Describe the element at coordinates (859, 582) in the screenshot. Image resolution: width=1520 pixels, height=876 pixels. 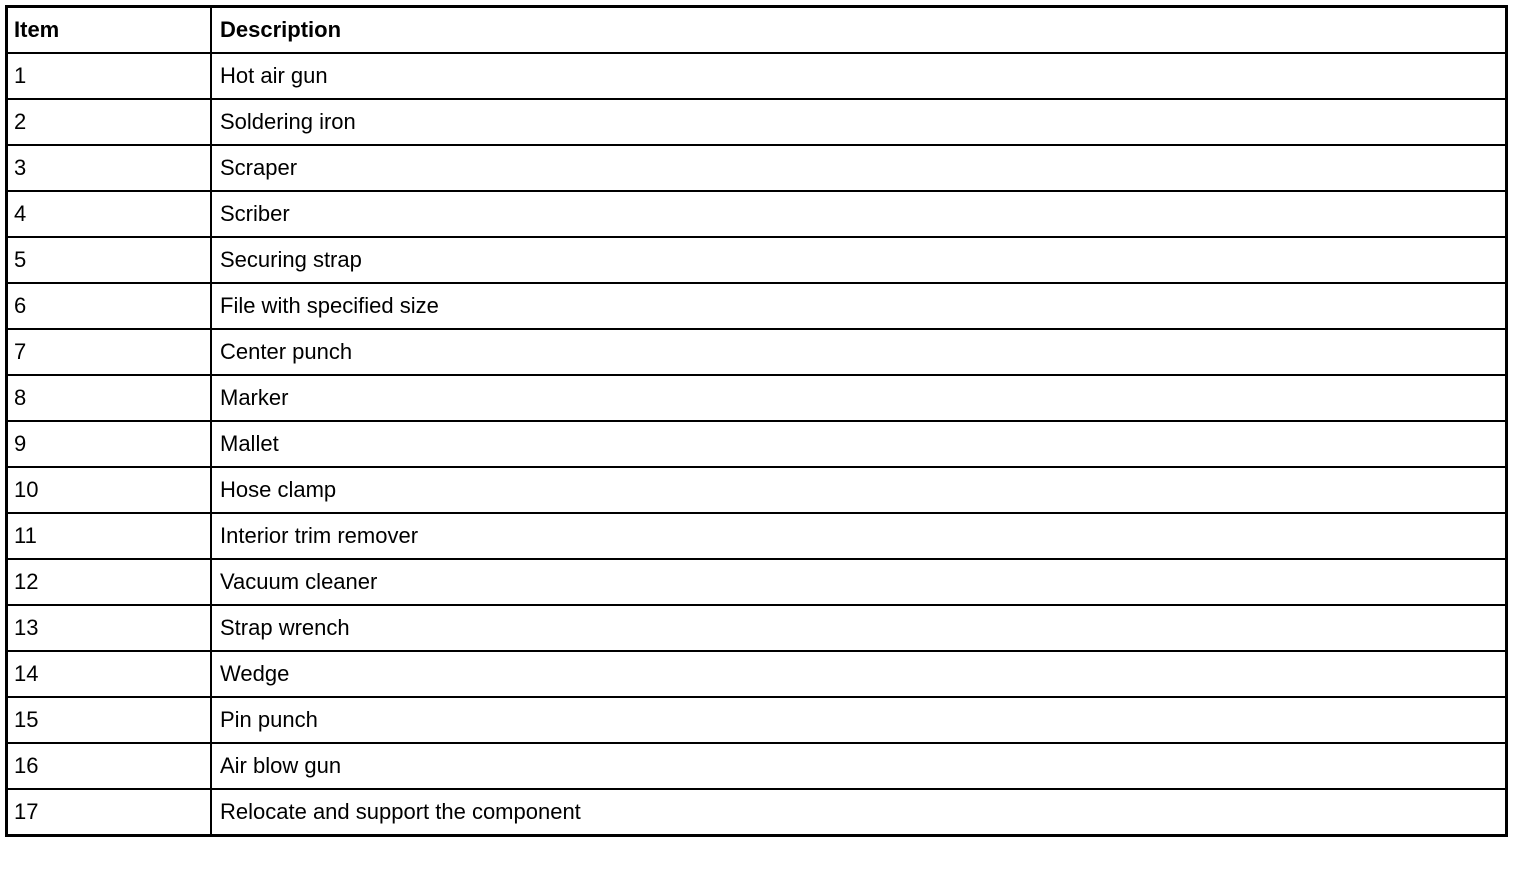
I see `description-cell: Vacuum cleaner` at that location.